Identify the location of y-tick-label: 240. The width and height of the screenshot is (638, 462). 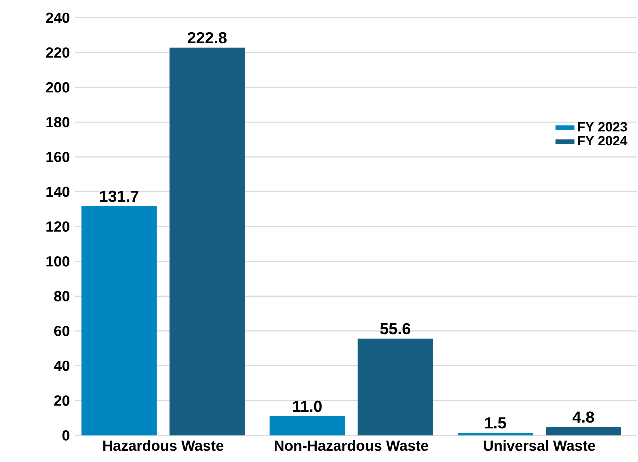
(58, 18).